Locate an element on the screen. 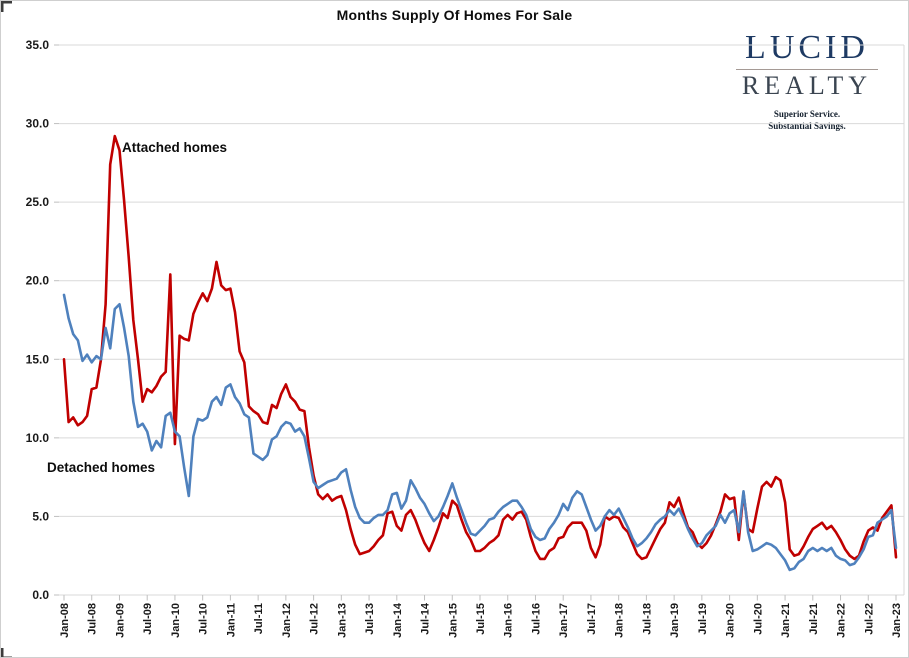 The width and height of the screenshot is (909, 658). x-tick-label: Jan-16 is located at coordinates (509, 620).